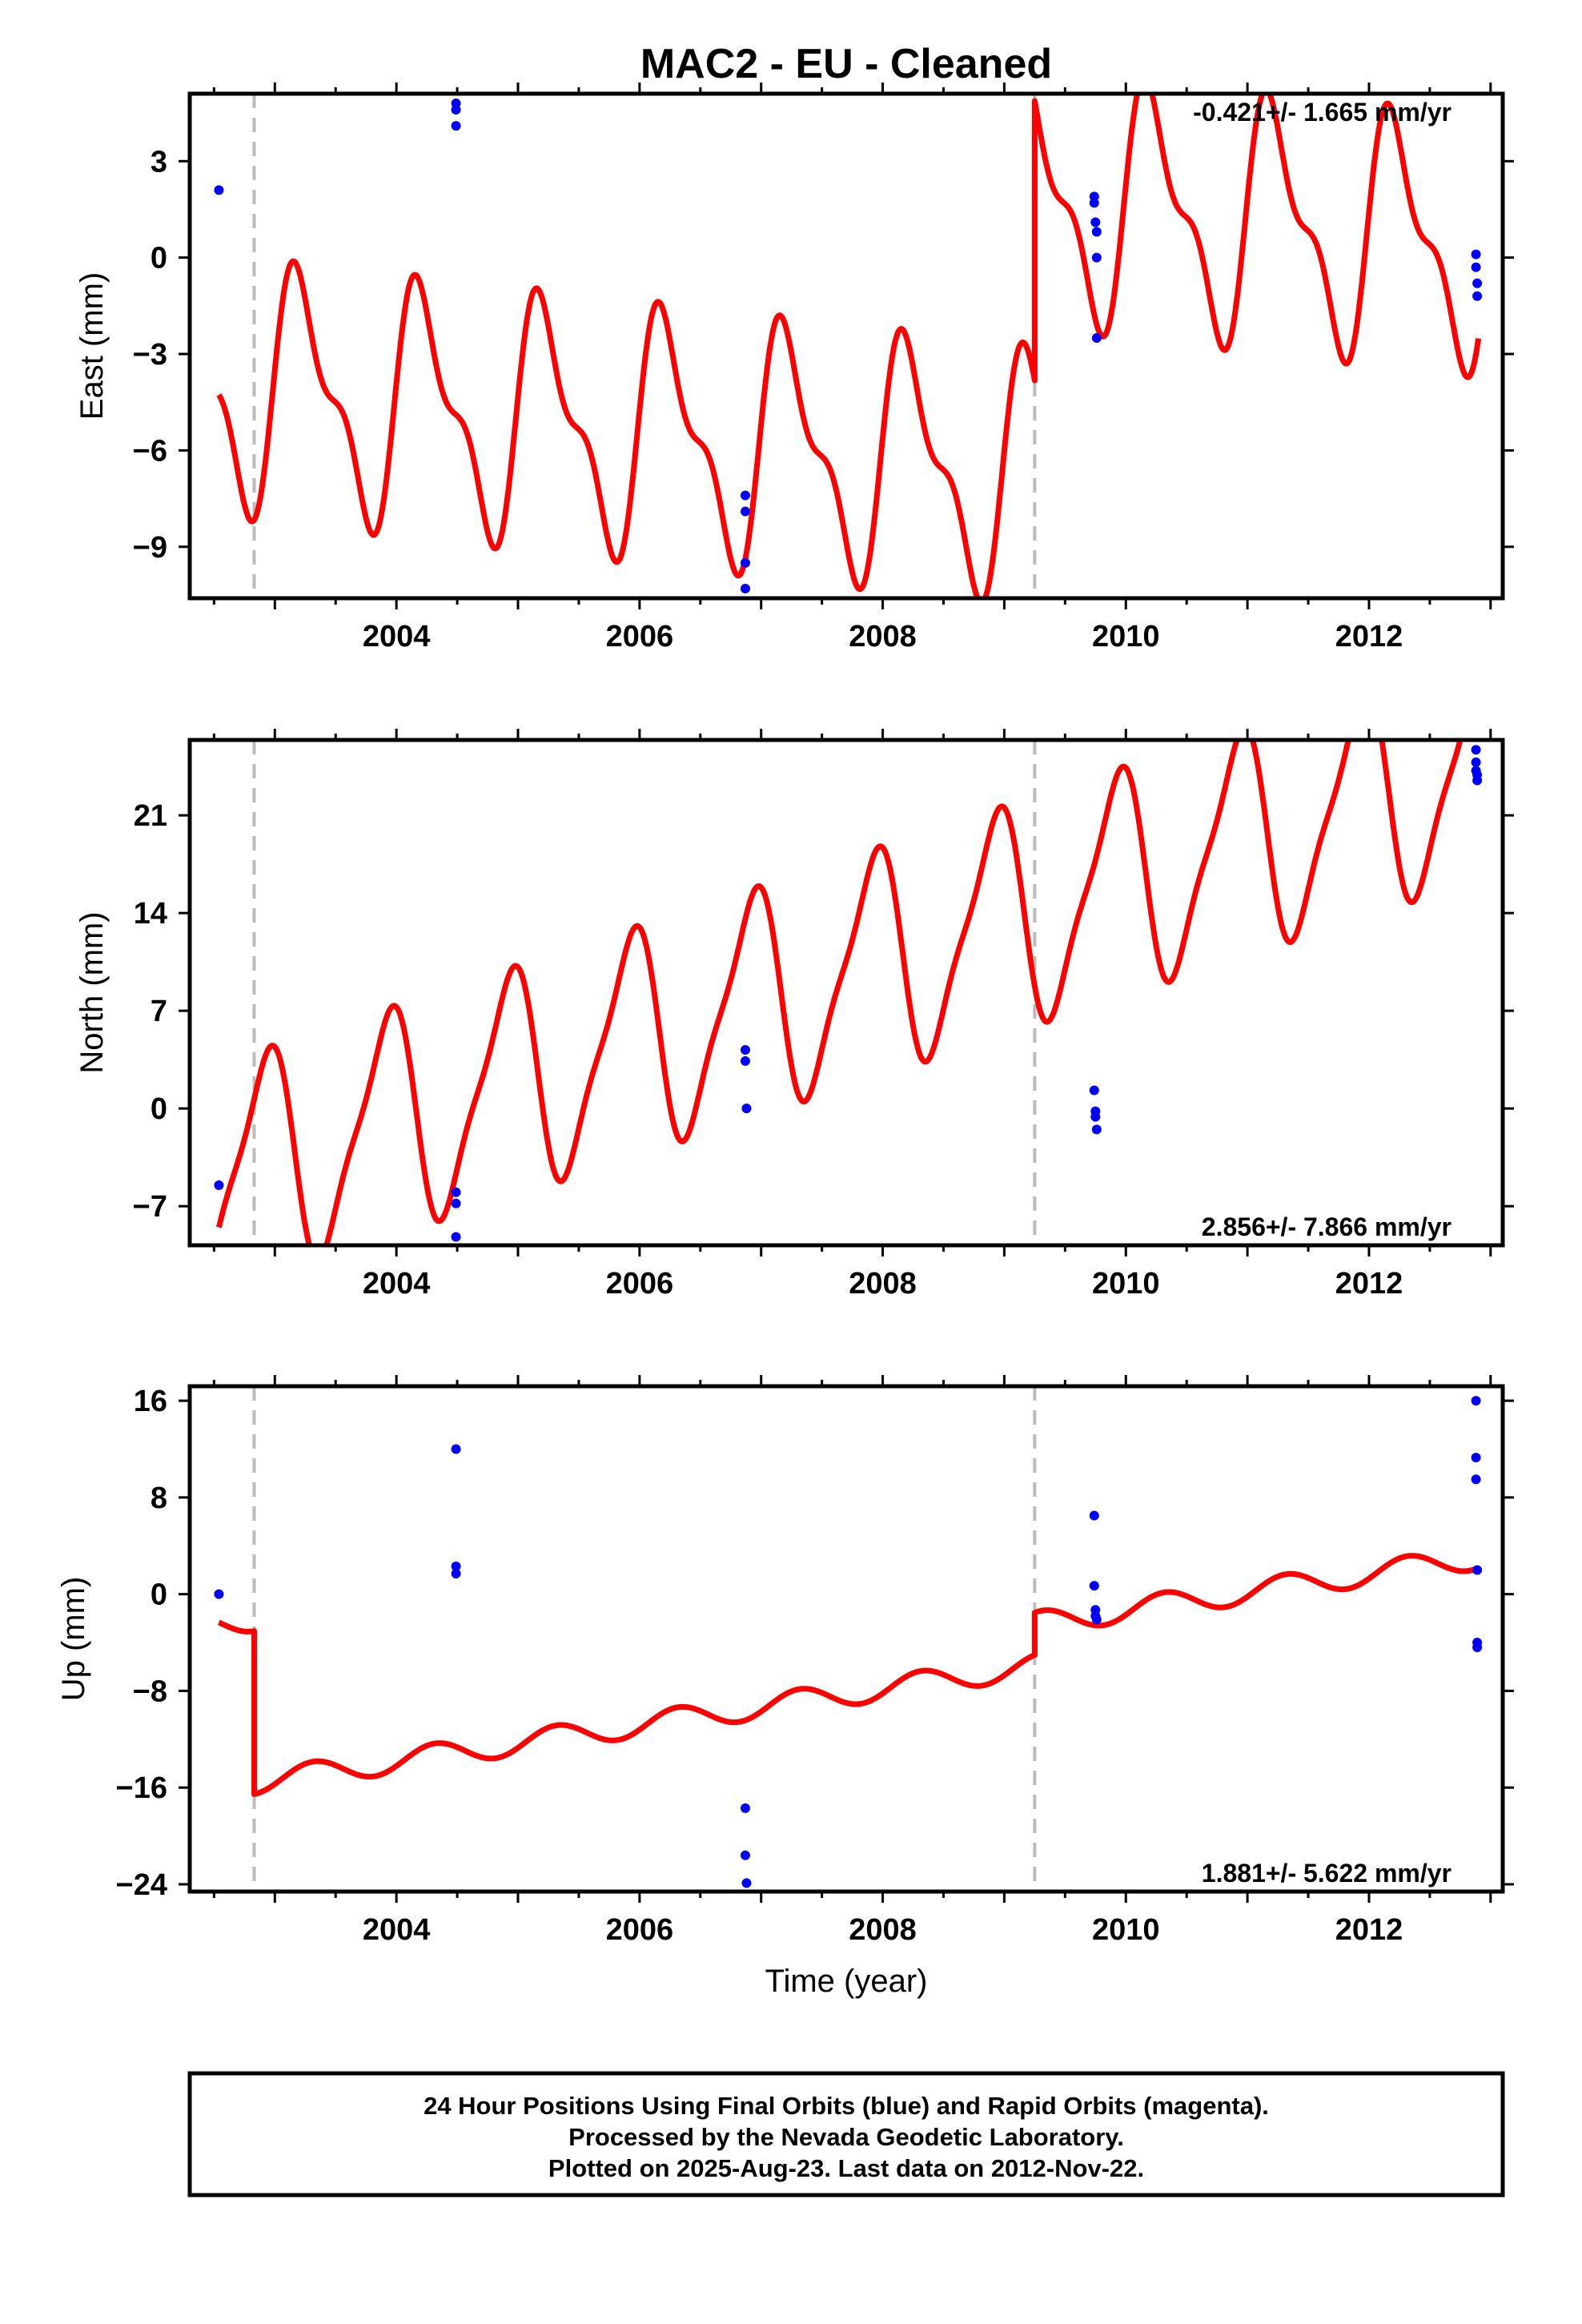 Image resolution: width=1582 pixels, height=2324 pixels. Describe the element at coordinates (92, 992) in the screenshot. I see `y-axis-label: North (mm)` at that location.